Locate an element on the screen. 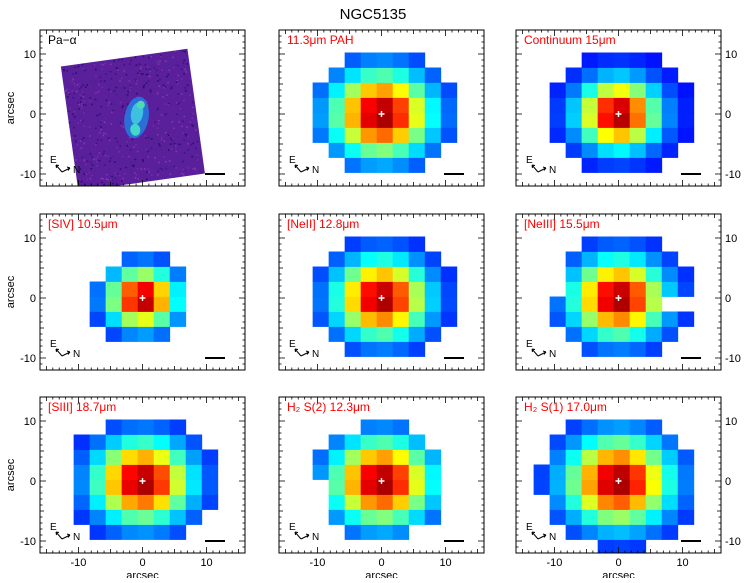 Image resolution: width=747 pixels, height=583 pixels. panel-9: -10 0 10 arcsec -10 0 10 arcsec H₂ S(1) 17.0μm E N is located at coordinates (631, 489).